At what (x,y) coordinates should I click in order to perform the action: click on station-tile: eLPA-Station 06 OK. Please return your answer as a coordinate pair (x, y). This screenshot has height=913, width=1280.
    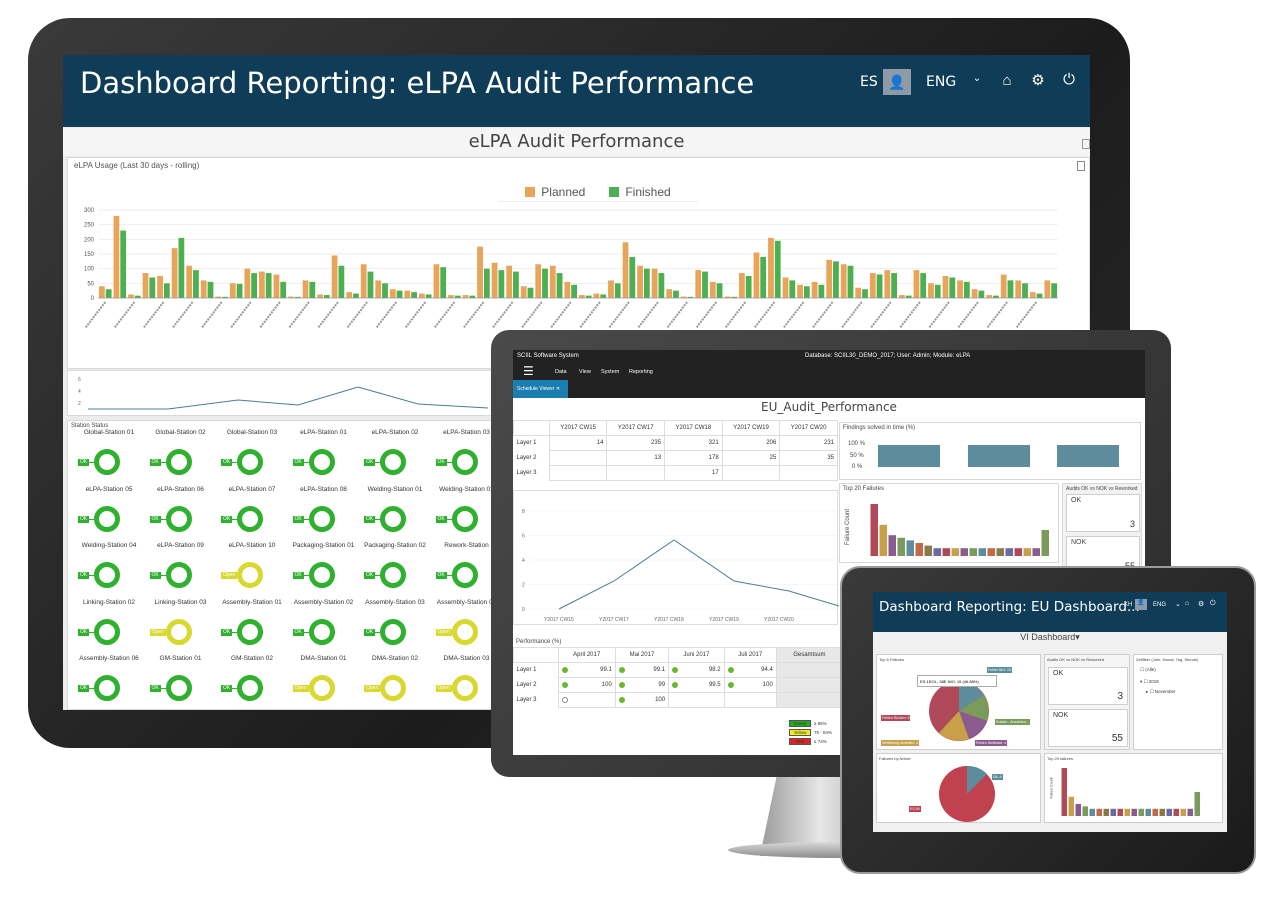
    Looking at the image, I should click on (181, 514).